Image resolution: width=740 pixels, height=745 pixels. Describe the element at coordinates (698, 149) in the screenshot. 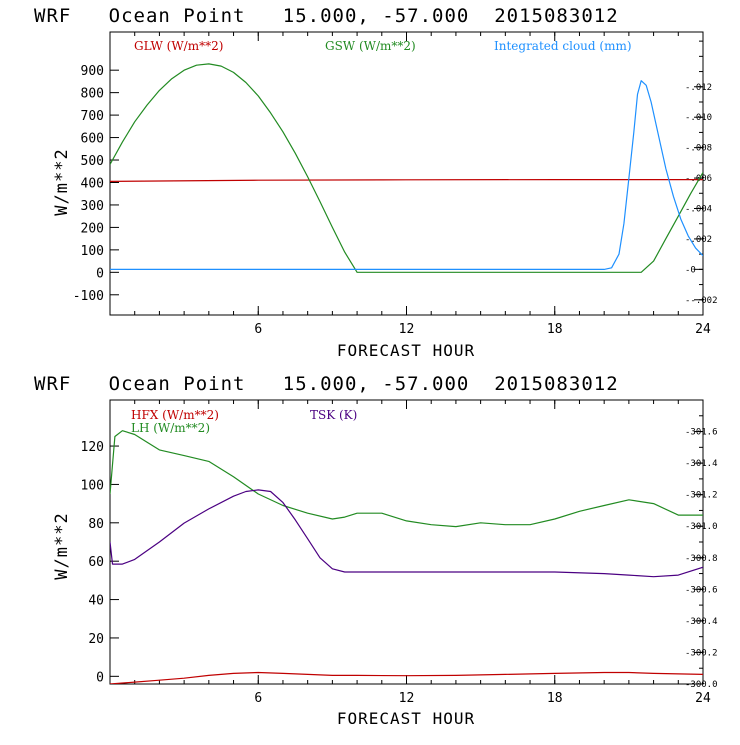

I see `y2-tick-label: -.008` at that location.